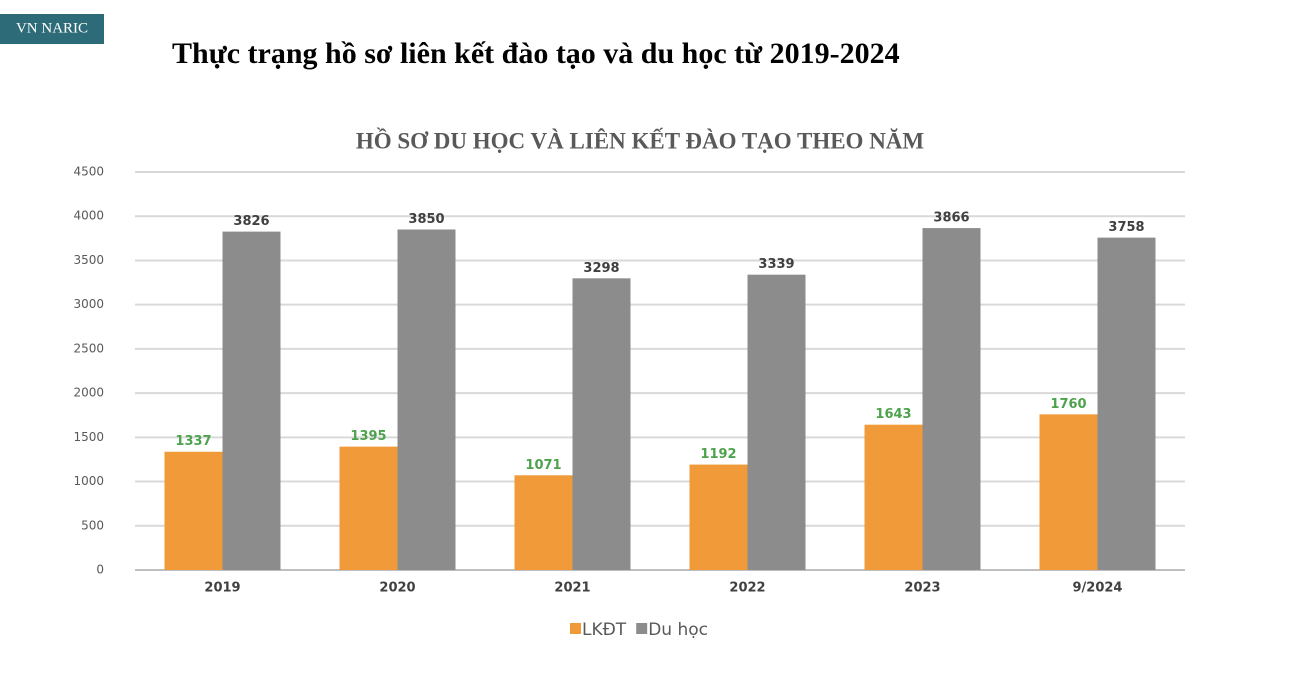 This screenshot has width=1290, height=693. What do you see at coordinates (922, 588) in the screenshot?
I see `x-tick-label: 2023` at bounding box center [922, 588].